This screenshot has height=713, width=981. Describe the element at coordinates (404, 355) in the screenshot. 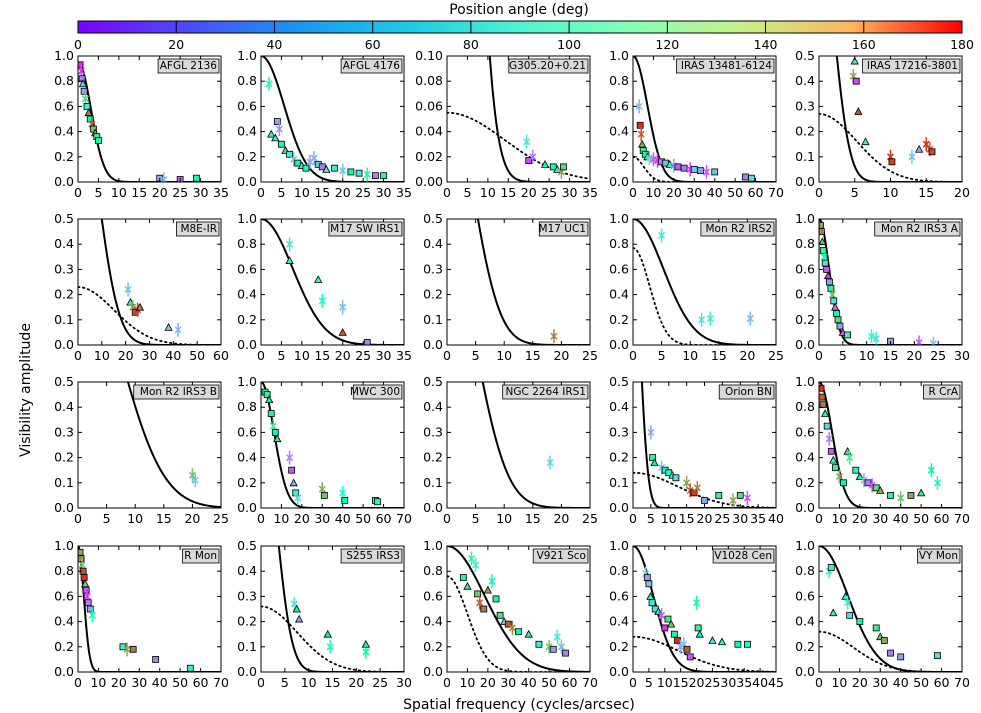

I see `x-tick-label: 35` at that location.